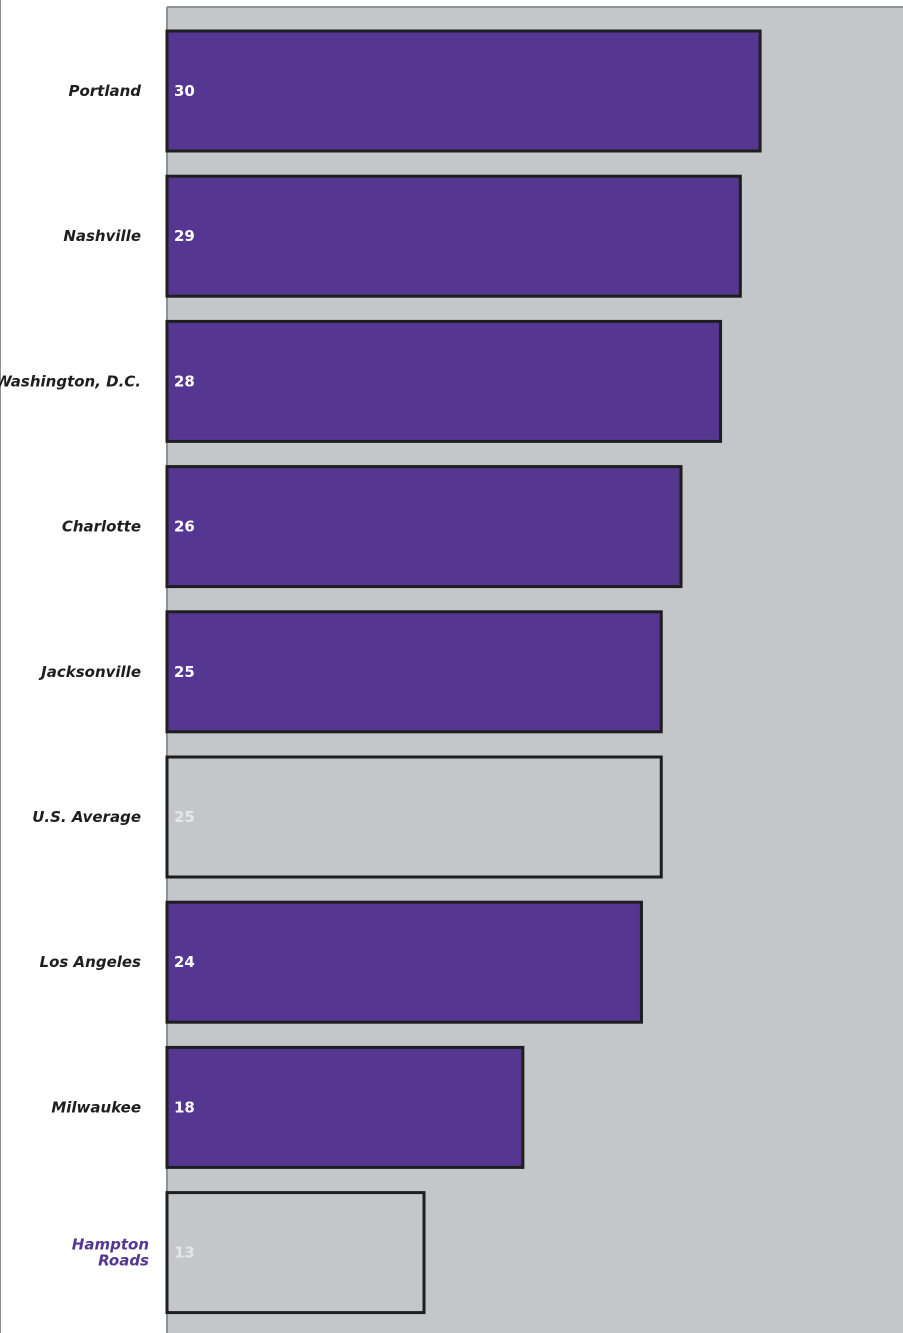  Describe the element at coordinates (91, 962) in the screenshot. I see `category-label: Los Angeles` at that location.